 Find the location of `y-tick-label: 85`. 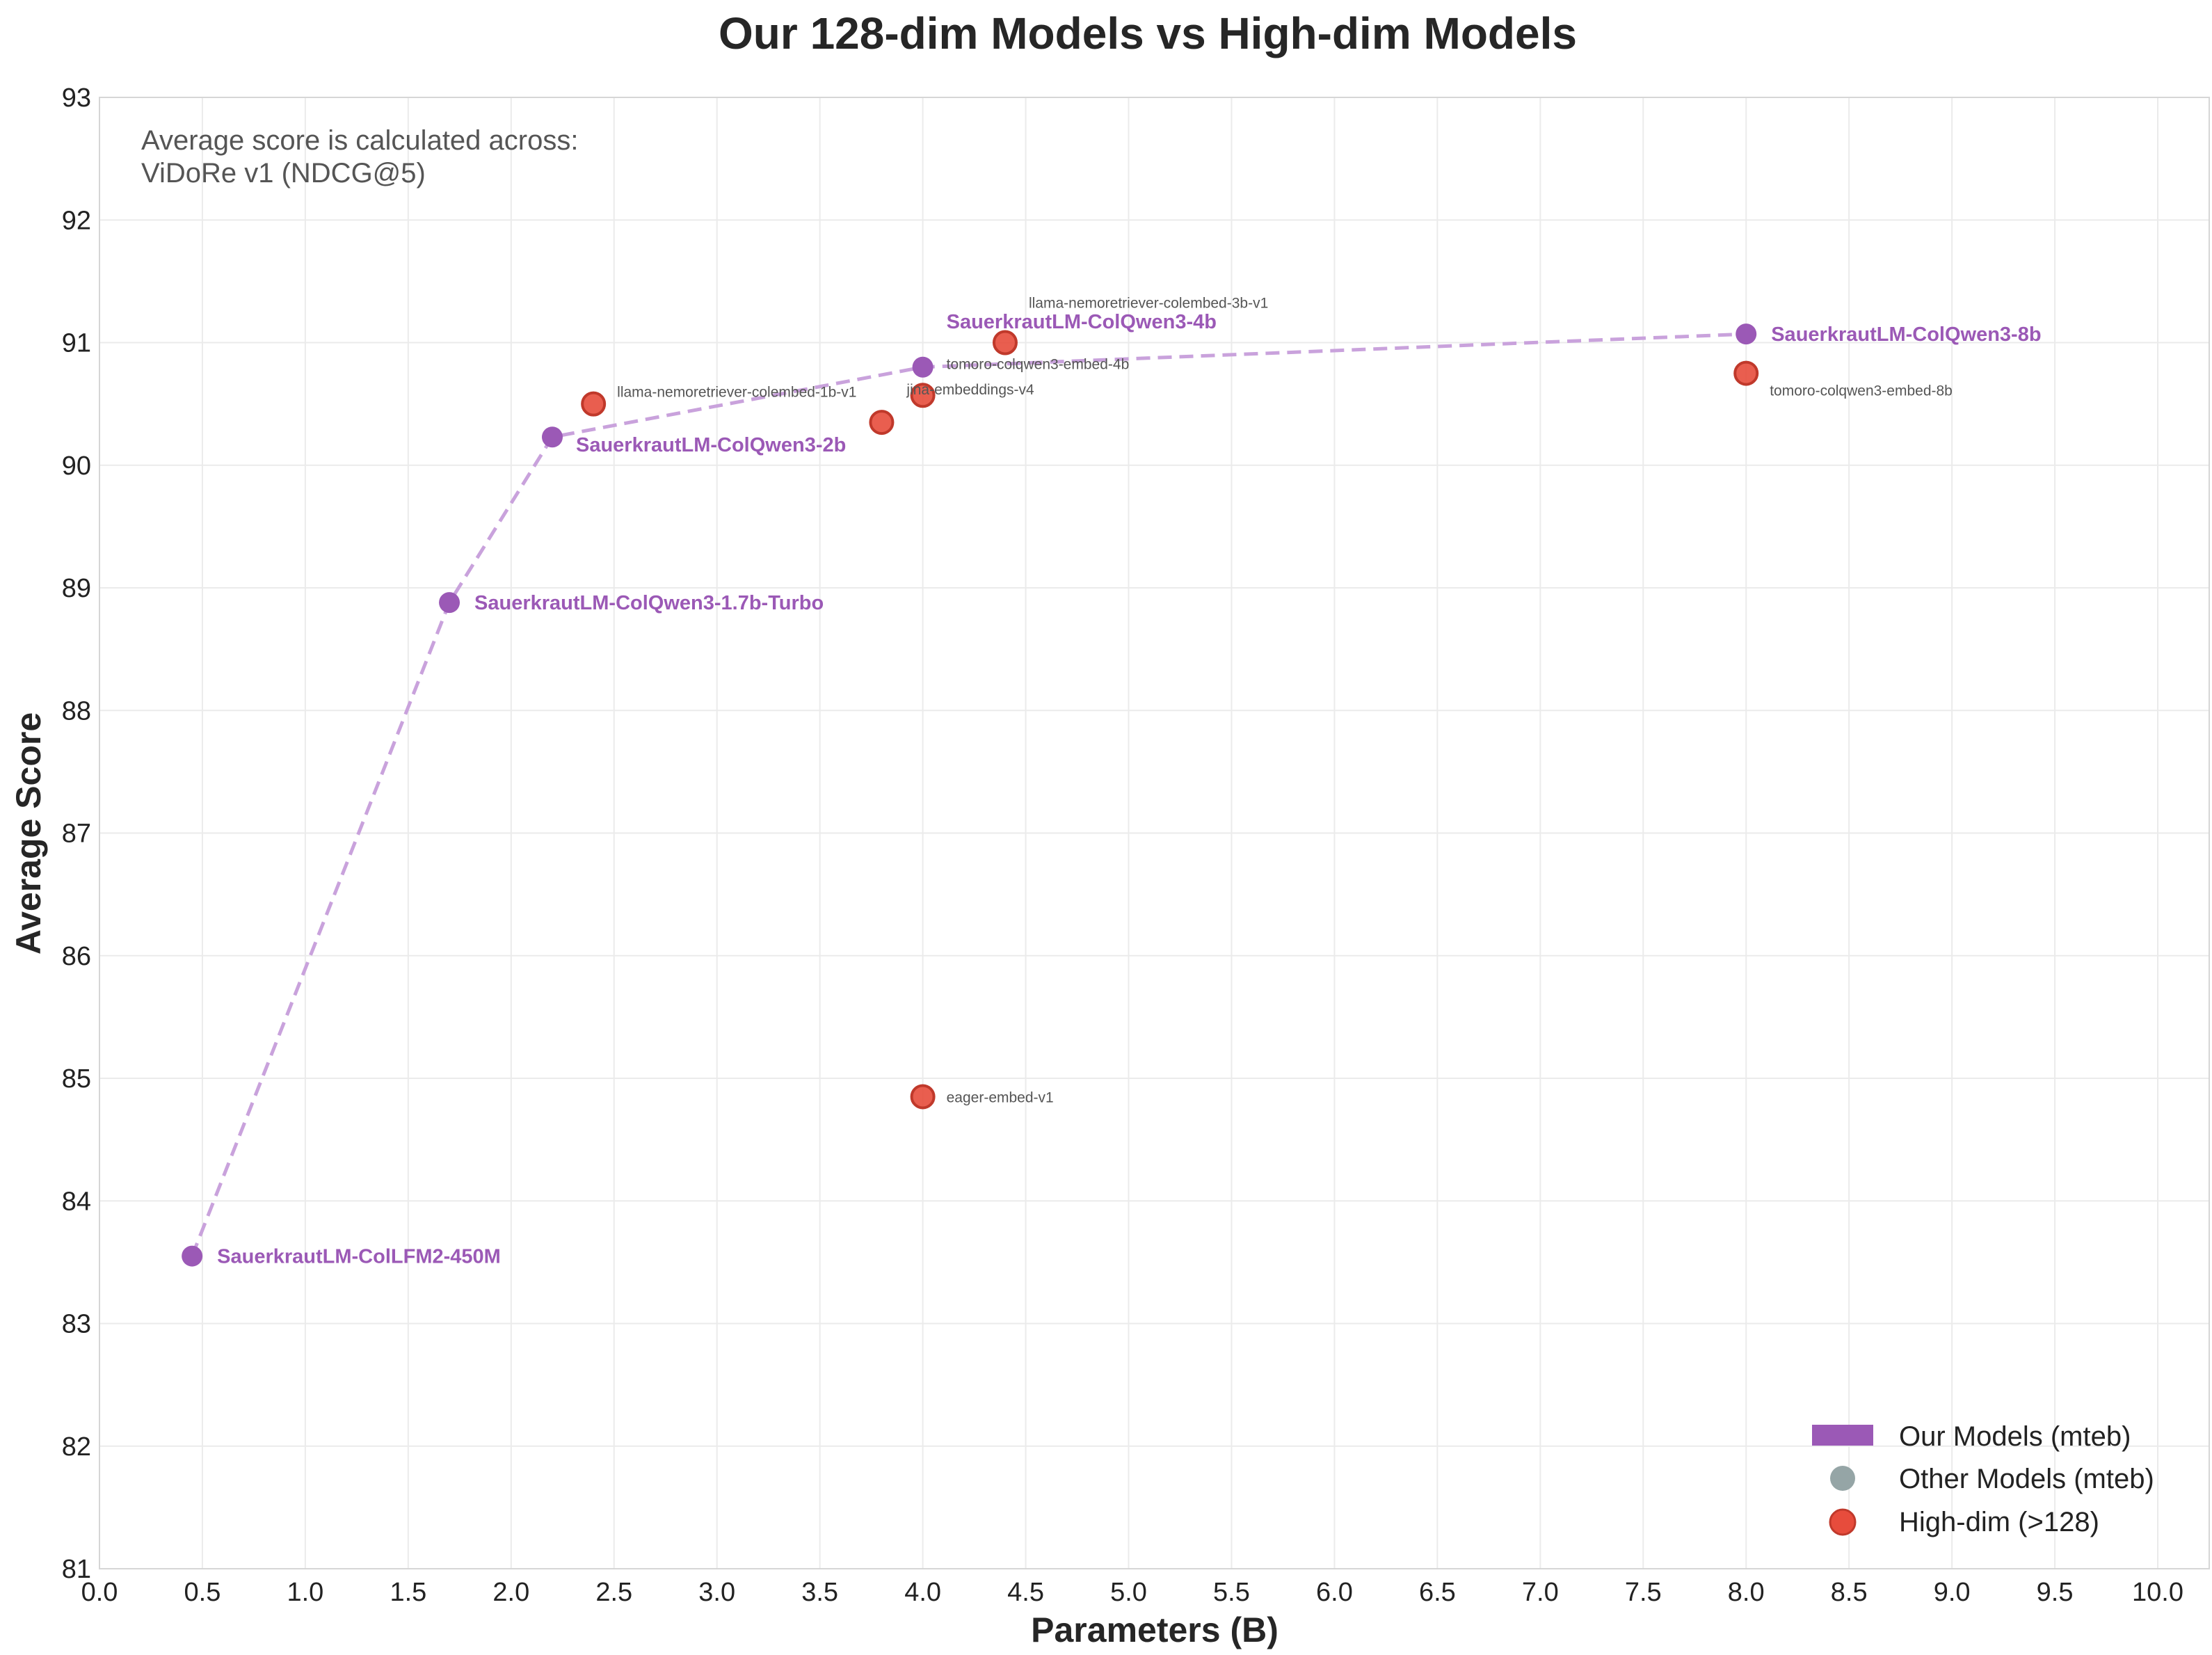

y-tick-label: 85 is located at coordinates (76, 1079).